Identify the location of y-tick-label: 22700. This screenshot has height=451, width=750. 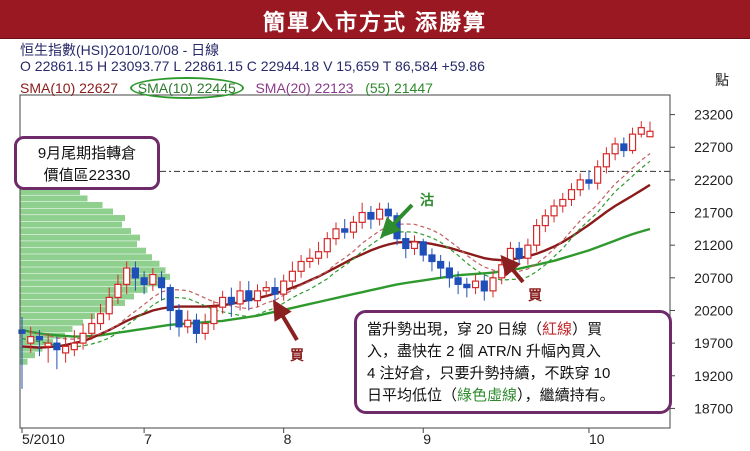
(713, 147).